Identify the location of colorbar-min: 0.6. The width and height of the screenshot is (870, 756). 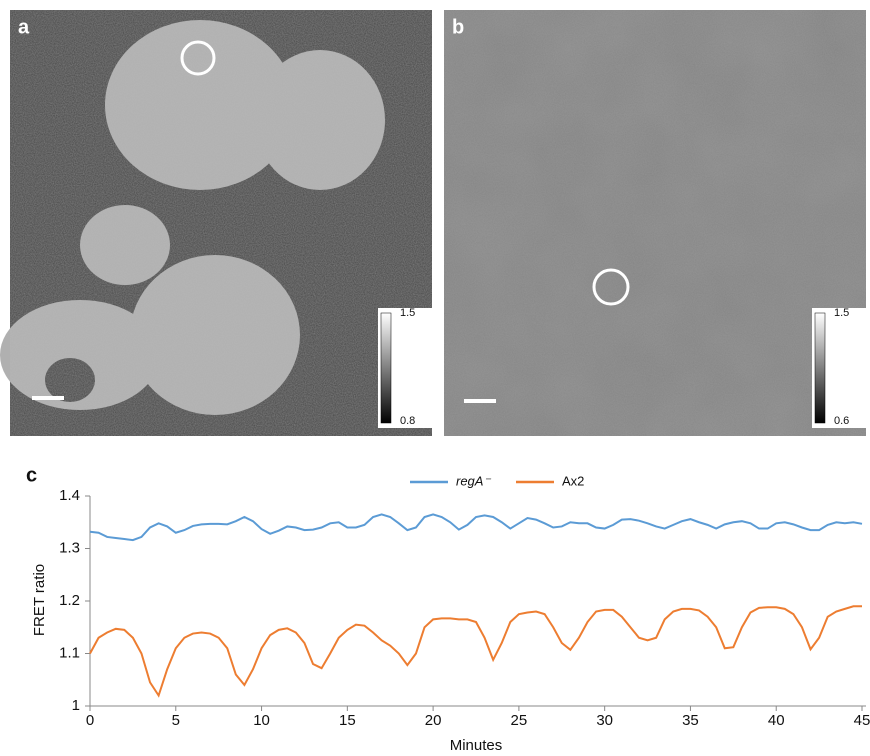
(841, 421).